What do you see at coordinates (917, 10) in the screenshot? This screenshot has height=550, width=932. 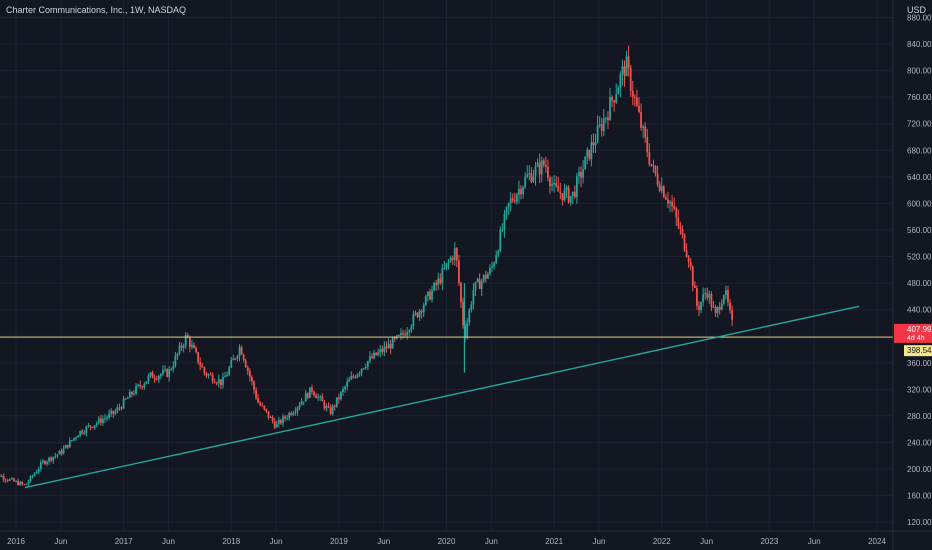 I see `currency-label: USD` at bounding box center [917, 10].